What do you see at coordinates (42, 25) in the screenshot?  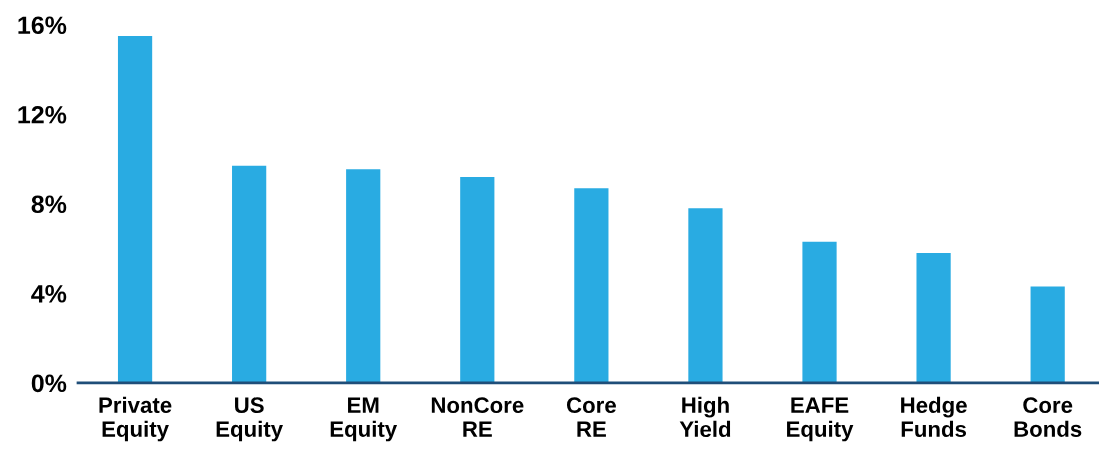 I see `y-tick-label: 16%` at bounding box center [42, 25].